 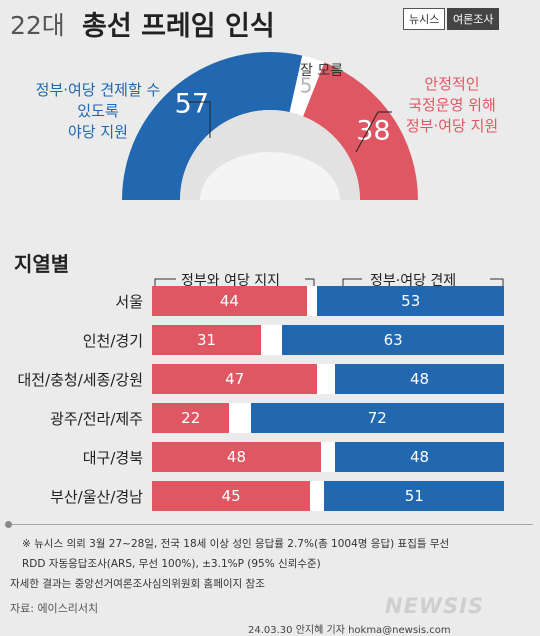 I want to click on support-bar: 48, so click(x=236, y=457).